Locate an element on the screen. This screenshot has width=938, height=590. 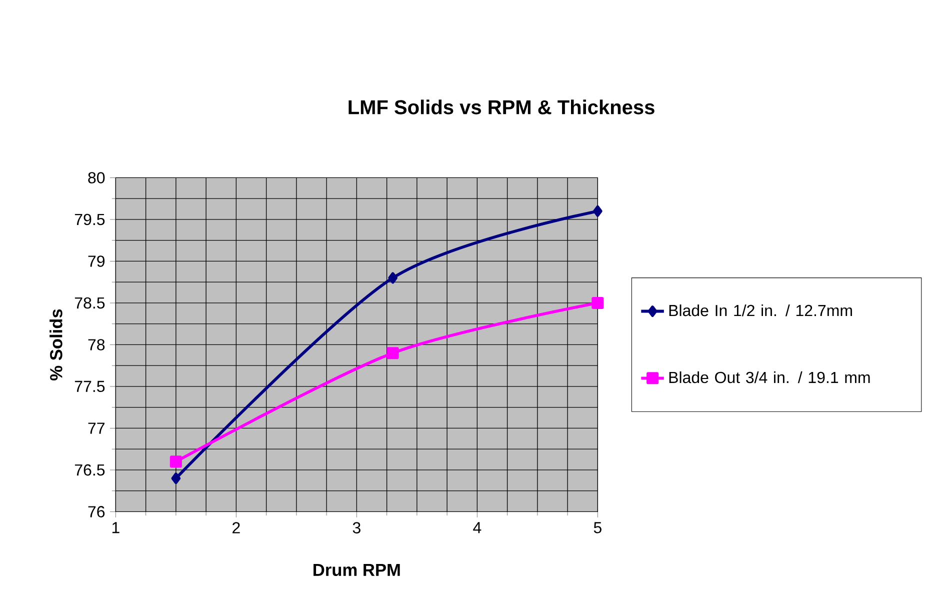
y-axis-title: % Solids is located at coordinates (56, 344).